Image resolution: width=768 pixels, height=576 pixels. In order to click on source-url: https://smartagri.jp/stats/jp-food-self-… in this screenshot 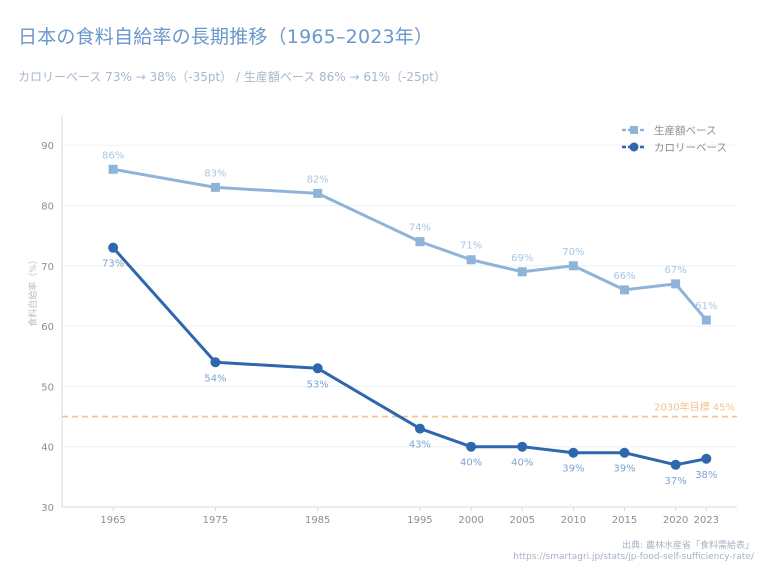, I will do `click(633, 557)`.